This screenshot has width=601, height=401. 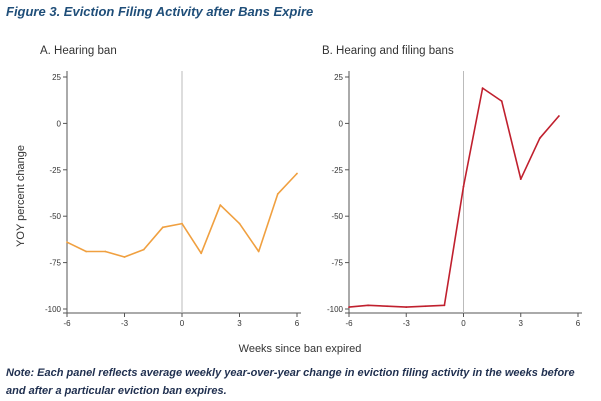 What do you see at coordinates (55, 263) in the screenshot?
I see `panel-a-y-tick-label: -75` at bounding box center [55, 263].